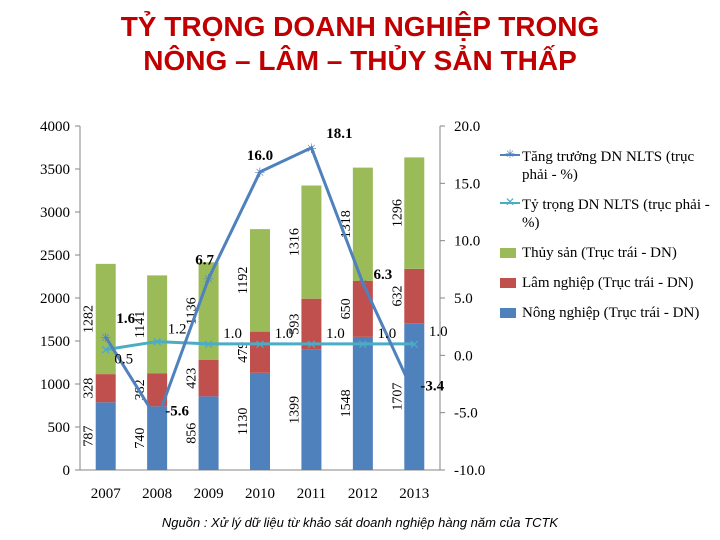 This screenshot has height=540, width=720. Describe the element at coordinates (59, 428) in the screenshot. I see `y-left-tick-label: 500` at that location.